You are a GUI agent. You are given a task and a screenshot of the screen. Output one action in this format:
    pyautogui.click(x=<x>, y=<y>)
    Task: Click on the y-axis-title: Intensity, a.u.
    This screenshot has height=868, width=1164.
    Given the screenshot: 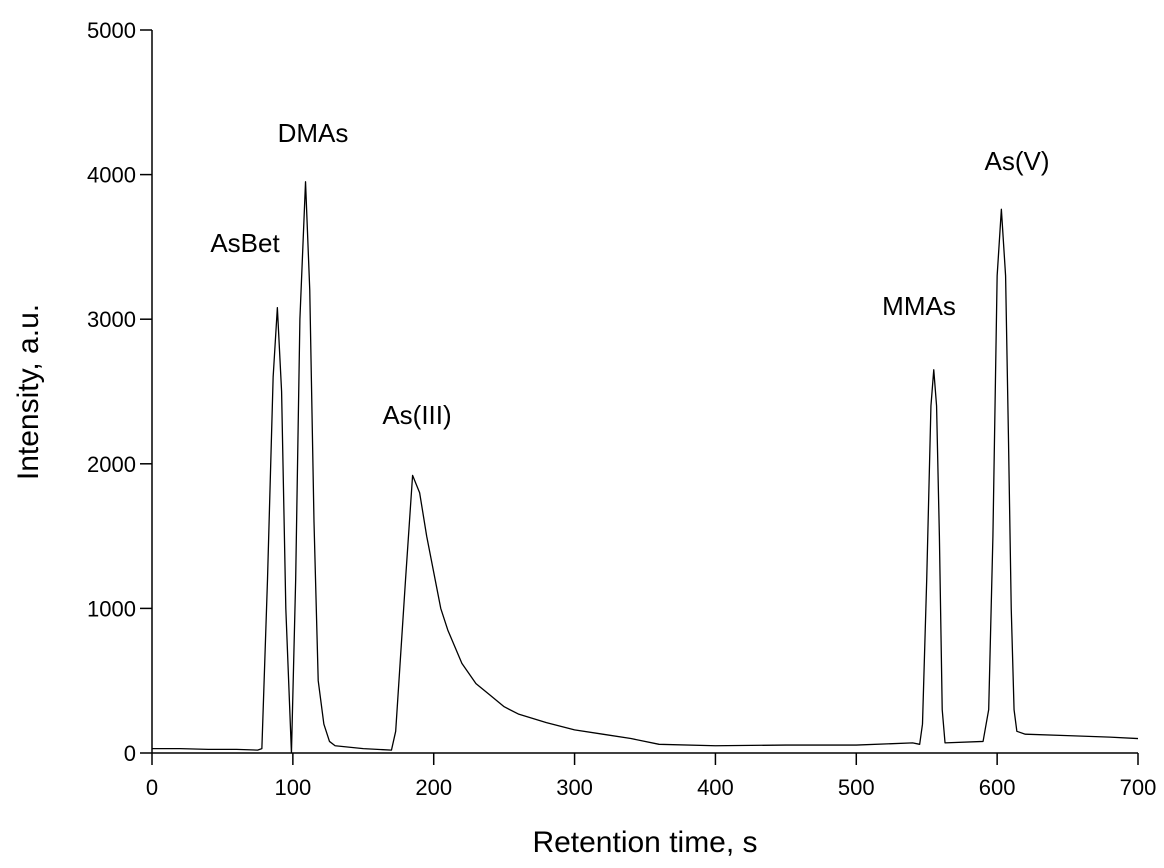 What is the action you would take?
    pyautogui.click(x=28, y=392)
    